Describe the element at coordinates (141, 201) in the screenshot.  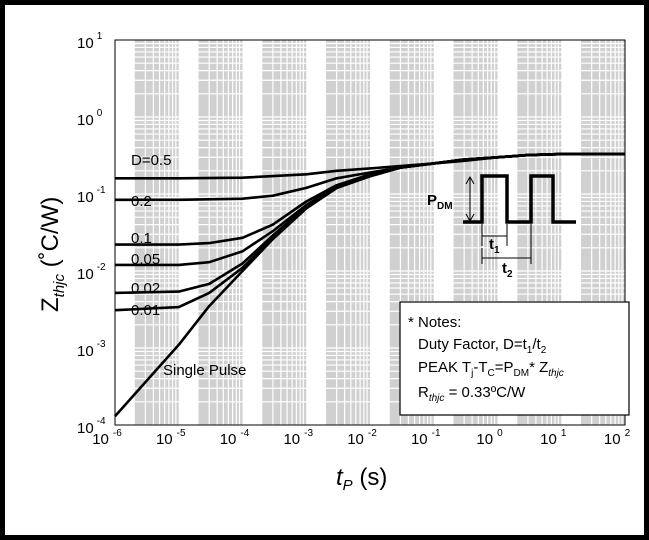
I see `curve-label-02: 0.2` at that location.